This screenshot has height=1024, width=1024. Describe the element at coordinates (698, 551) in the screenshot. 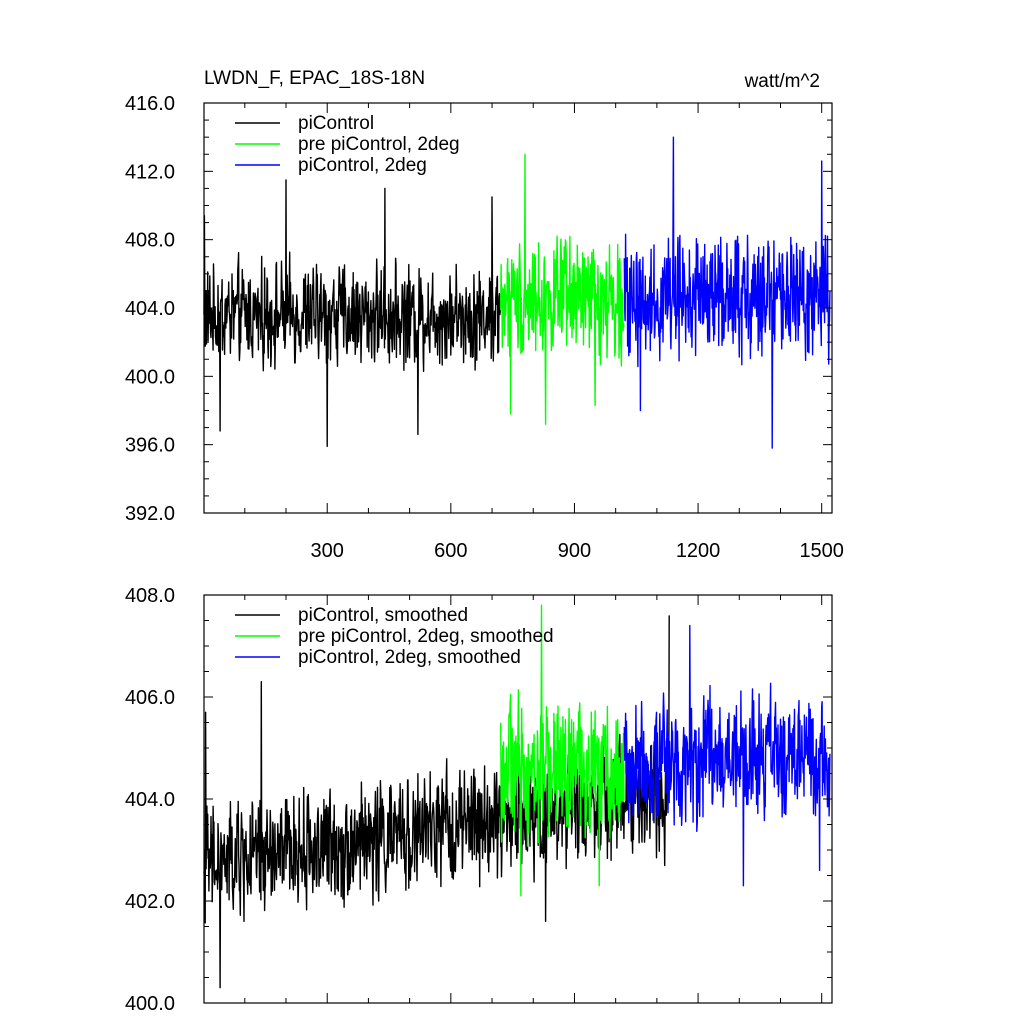

I see `x-tick-label: 1200` at that location.